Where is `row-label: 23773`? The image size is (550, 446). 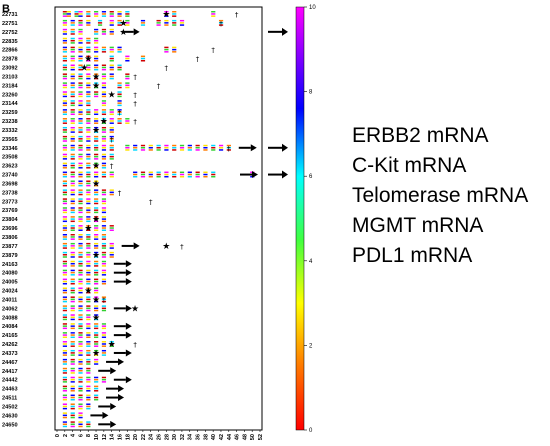 row-label: 23773 is located at coordinates (10, 202).